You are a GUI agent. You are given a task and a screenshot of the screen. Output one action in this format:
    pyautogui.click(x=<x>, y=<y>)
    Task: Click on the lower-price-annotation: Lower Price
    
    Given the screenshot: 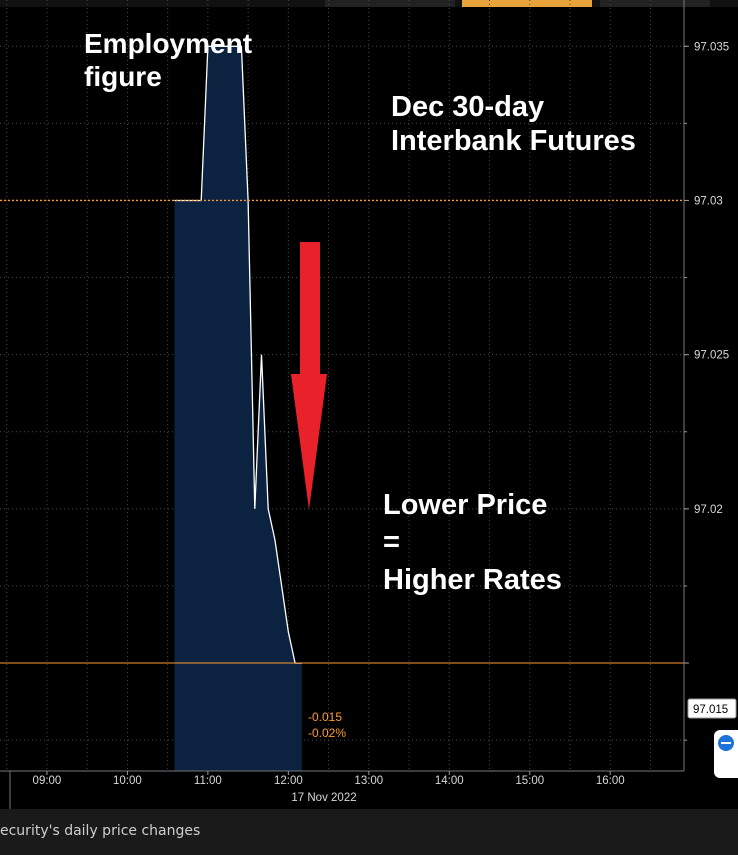 What is the action you would take?
    pyautogui.click(x=465, y=505)
    